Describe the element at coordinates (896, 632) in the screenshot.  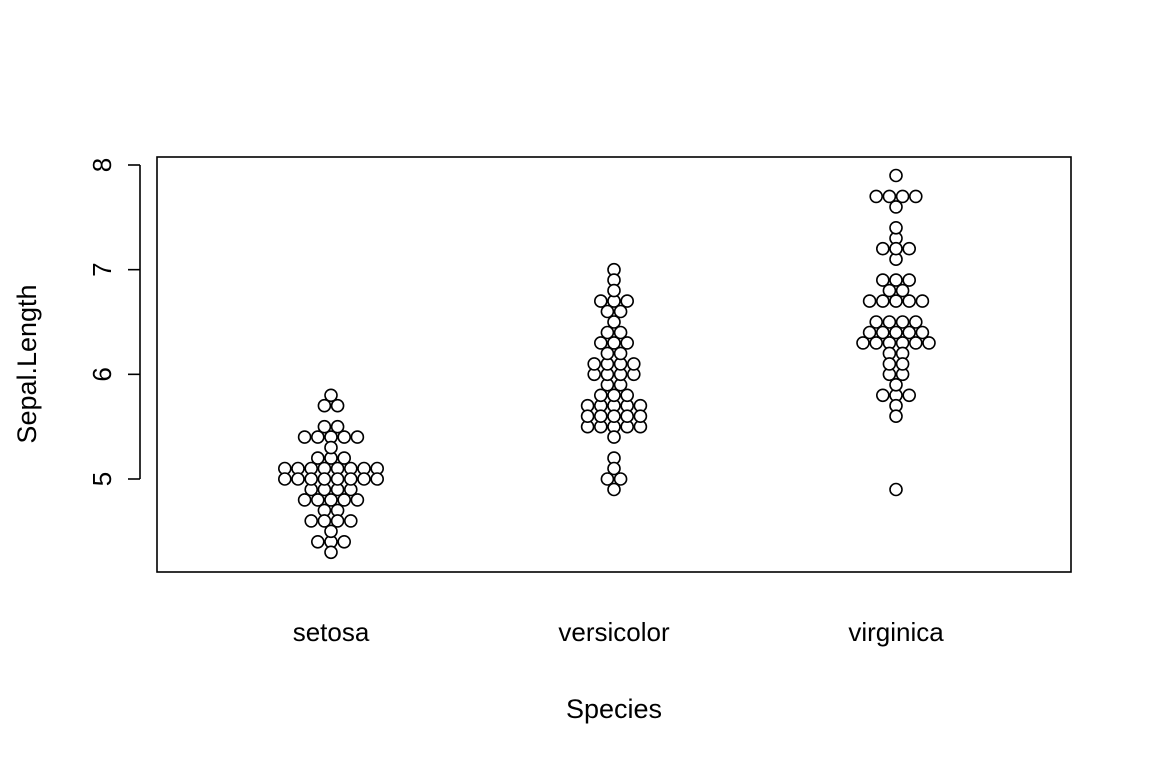
I see `x-category-label: virginica` at that location.